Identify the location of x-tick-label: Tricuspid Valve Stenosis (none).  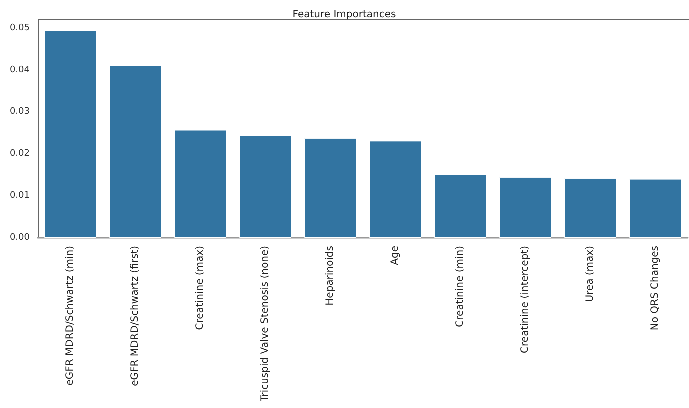
(265, 324).